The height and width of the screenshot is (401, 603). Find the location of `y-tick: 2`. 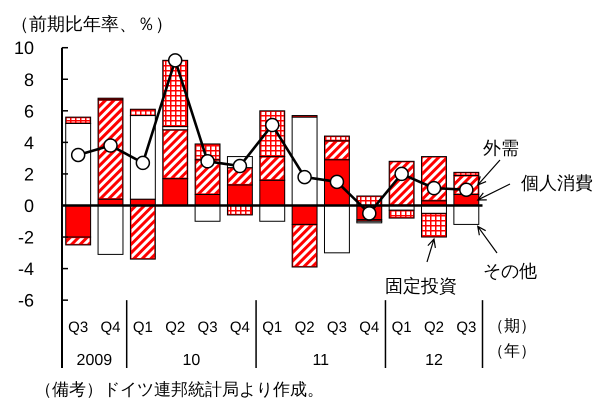

y-tick: 2 is located at coordinates (29, 174).